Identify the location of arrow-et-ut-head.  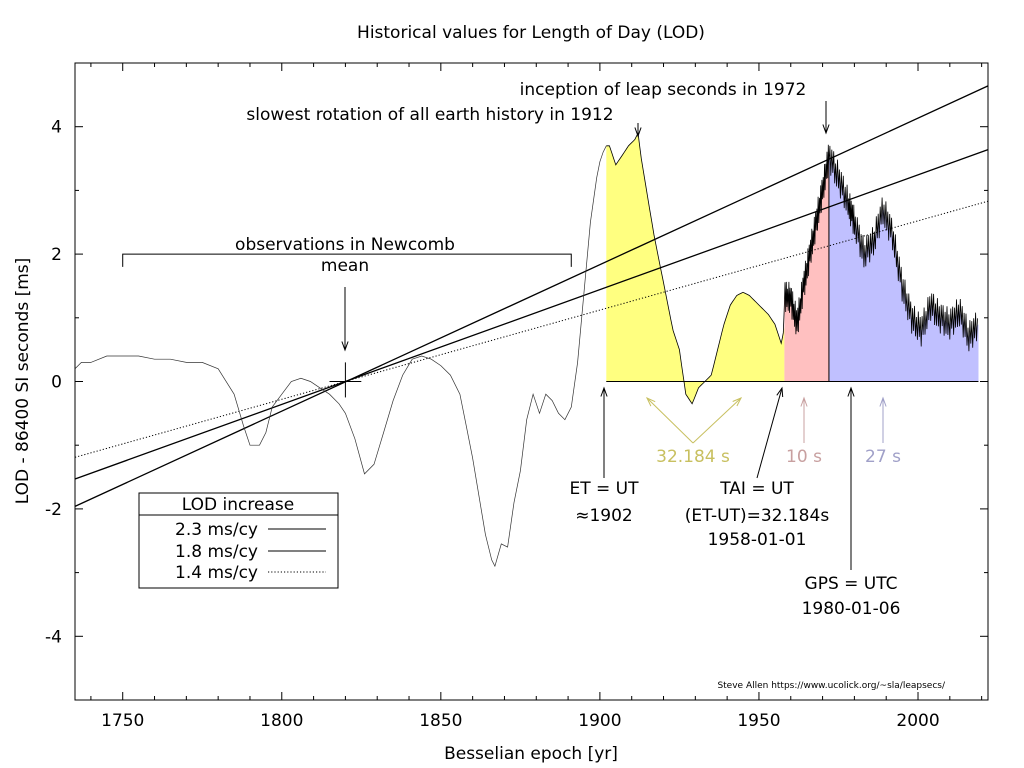
(604, 391).